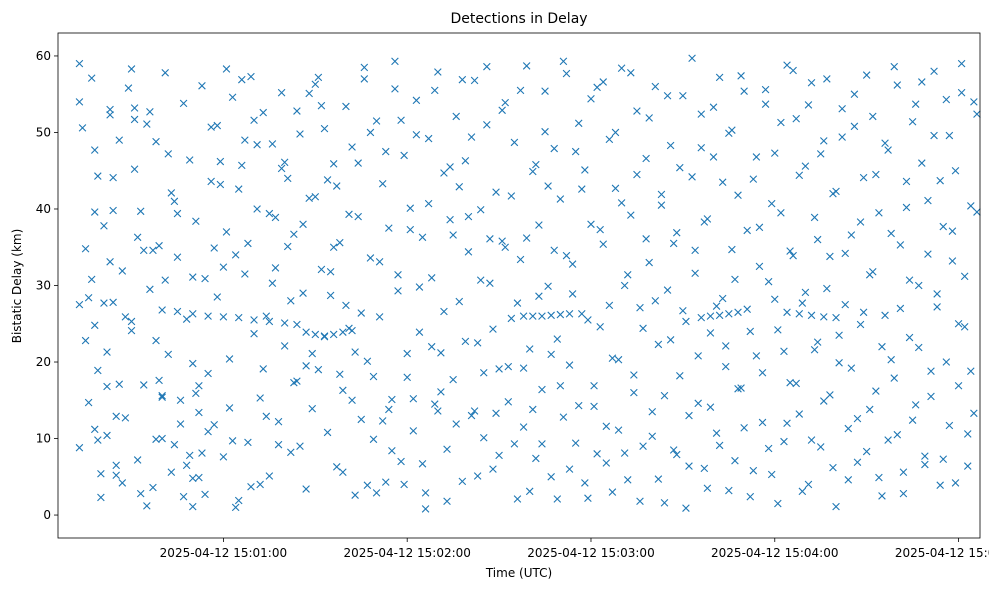 Image resolution: width=989 pixels, height=590 pixels. I want to click on y-tick-label: 10, so click(43, 439).